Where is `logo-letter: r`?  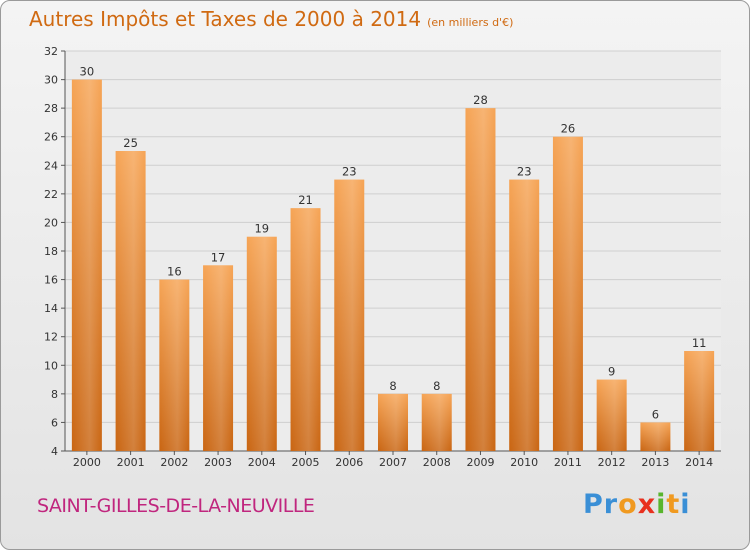
logo-letter: r is located at coordinates (611, 504).